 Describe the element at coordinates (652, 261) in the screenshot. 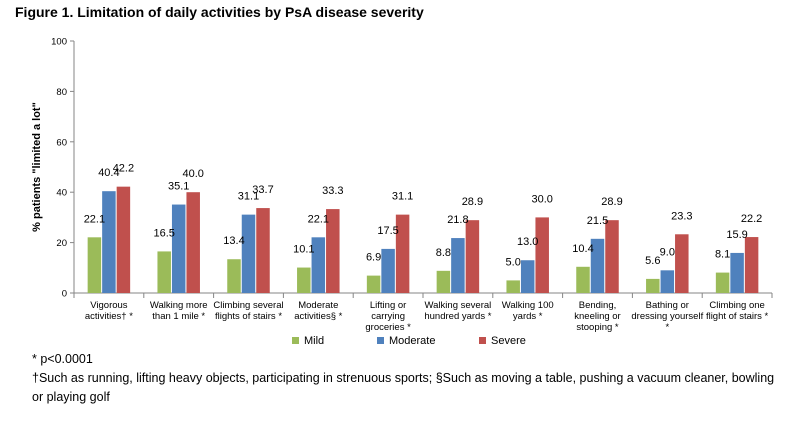

I see `data-label: 5.6` at that location.